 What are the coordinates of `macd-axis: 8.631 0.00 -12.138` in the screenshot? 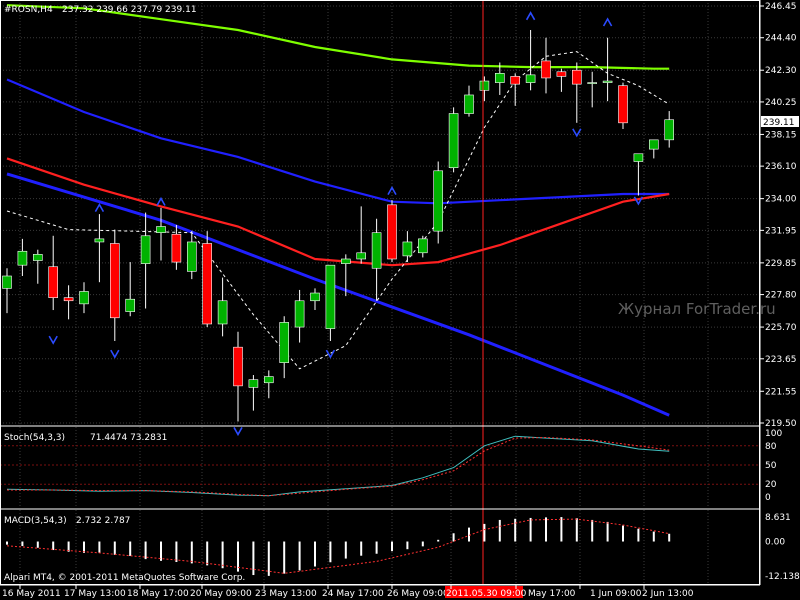 It's located at (782, 547).